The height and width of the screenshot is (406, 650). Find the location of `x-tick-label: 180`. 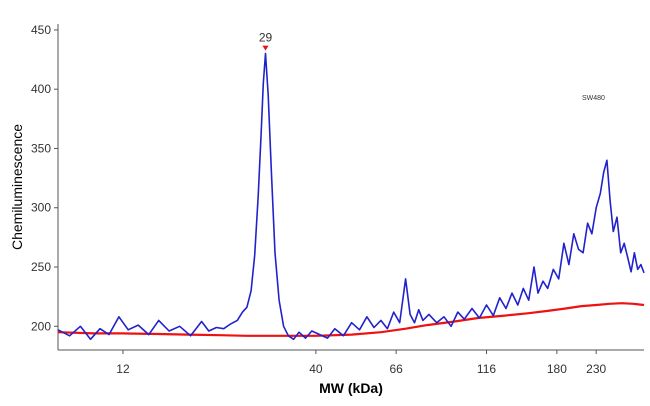

x-tick-label: 180 is located at coordinates (557, 369).